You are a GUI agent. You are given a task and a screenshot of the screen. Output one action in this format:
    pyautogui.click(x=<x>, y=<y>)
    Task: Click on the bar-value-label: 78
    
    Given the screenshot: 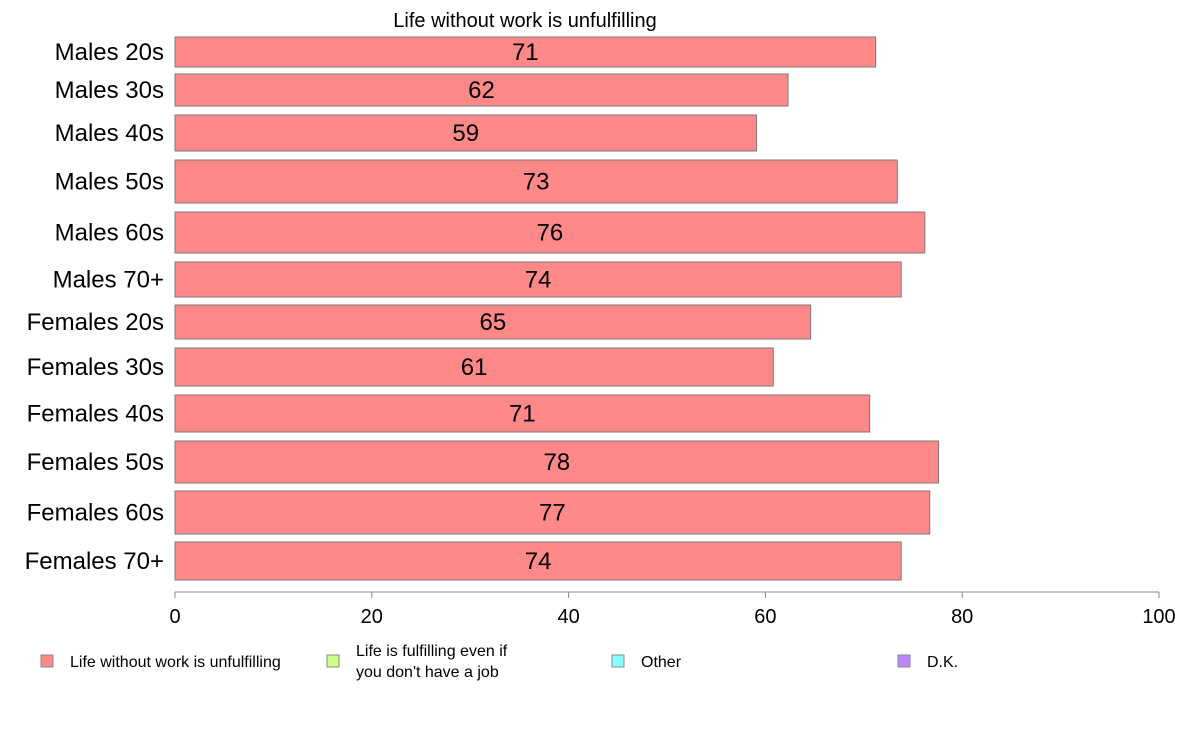 What is the action you would take?
    pyautogui.click(x=556, y=462)
    